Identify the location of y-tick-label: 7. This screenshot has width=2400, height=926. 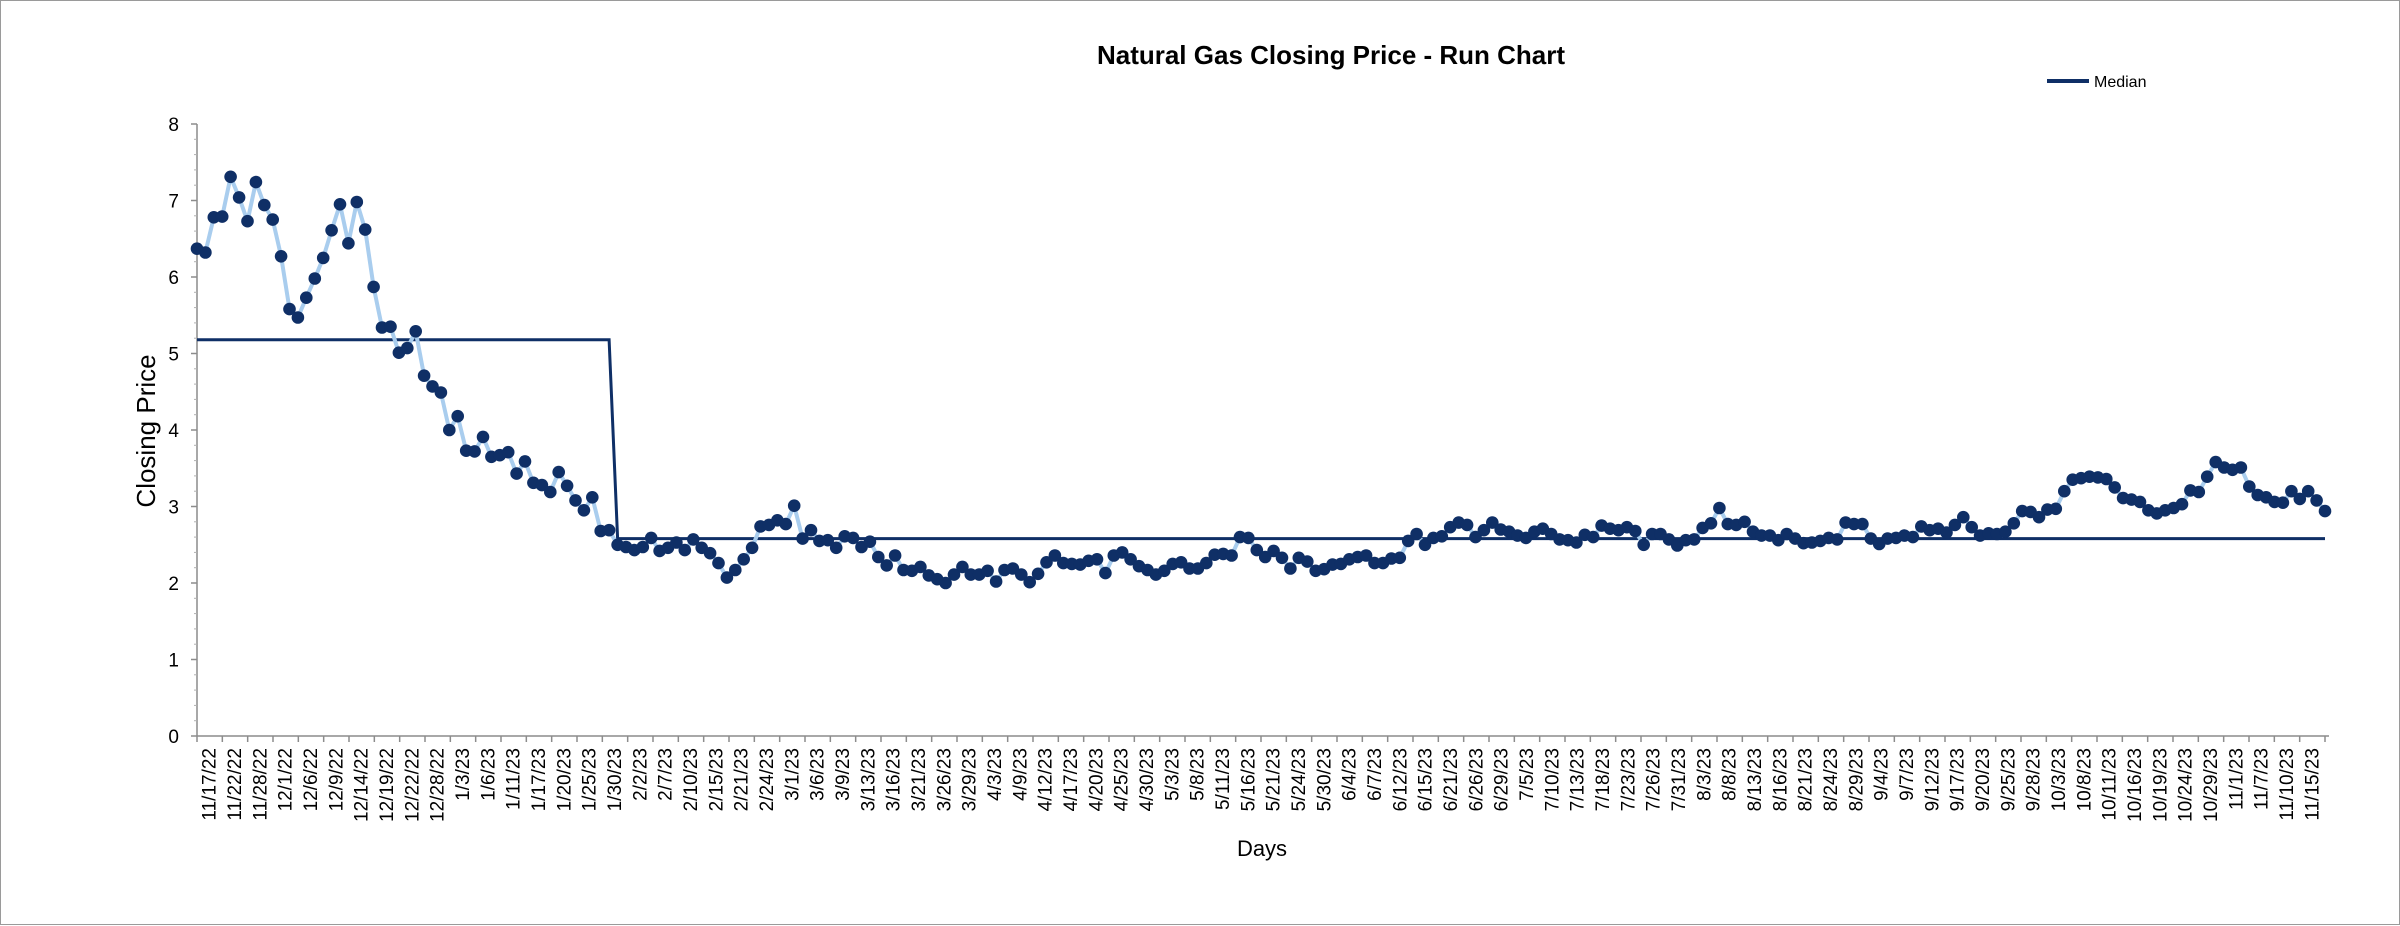
(173, 202).